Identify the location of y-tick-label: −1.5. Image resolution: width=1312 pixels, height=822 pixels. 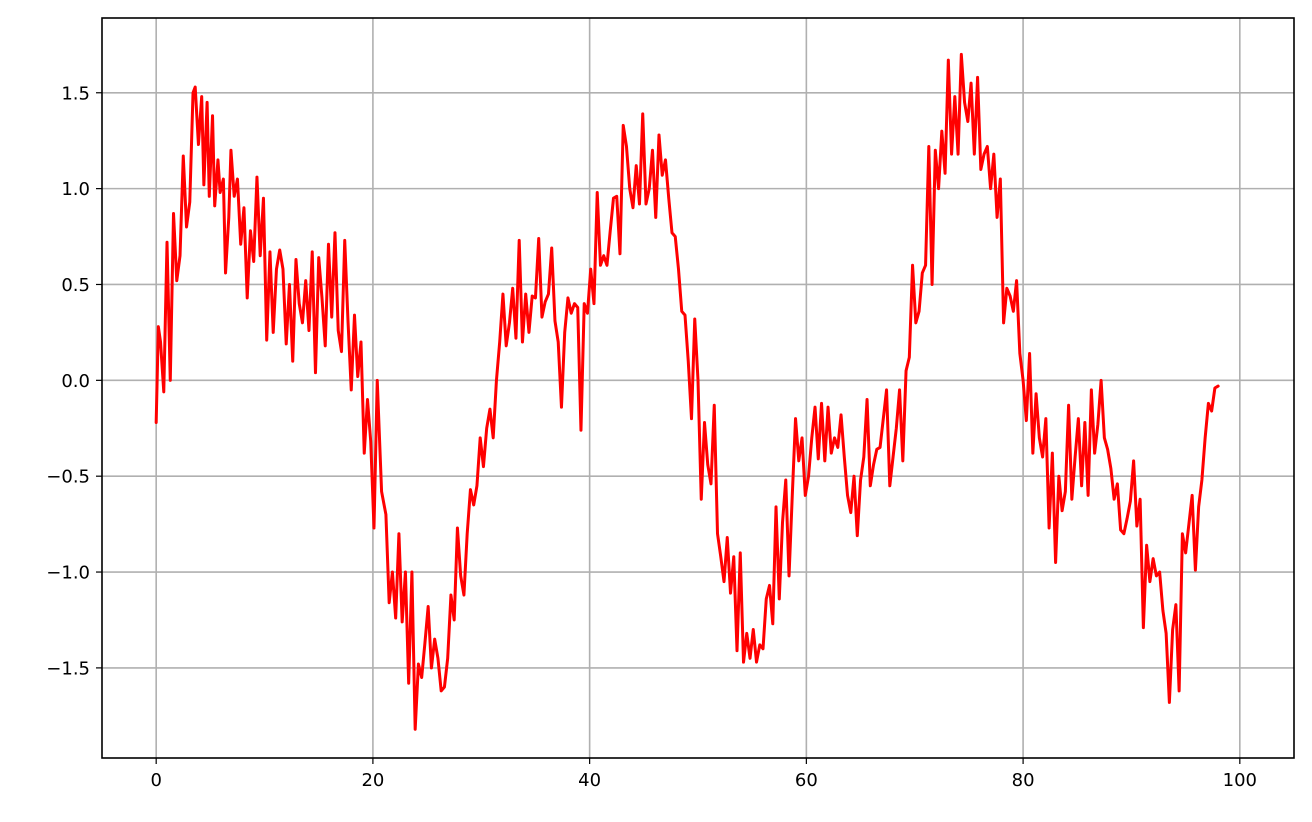
(68, 668).